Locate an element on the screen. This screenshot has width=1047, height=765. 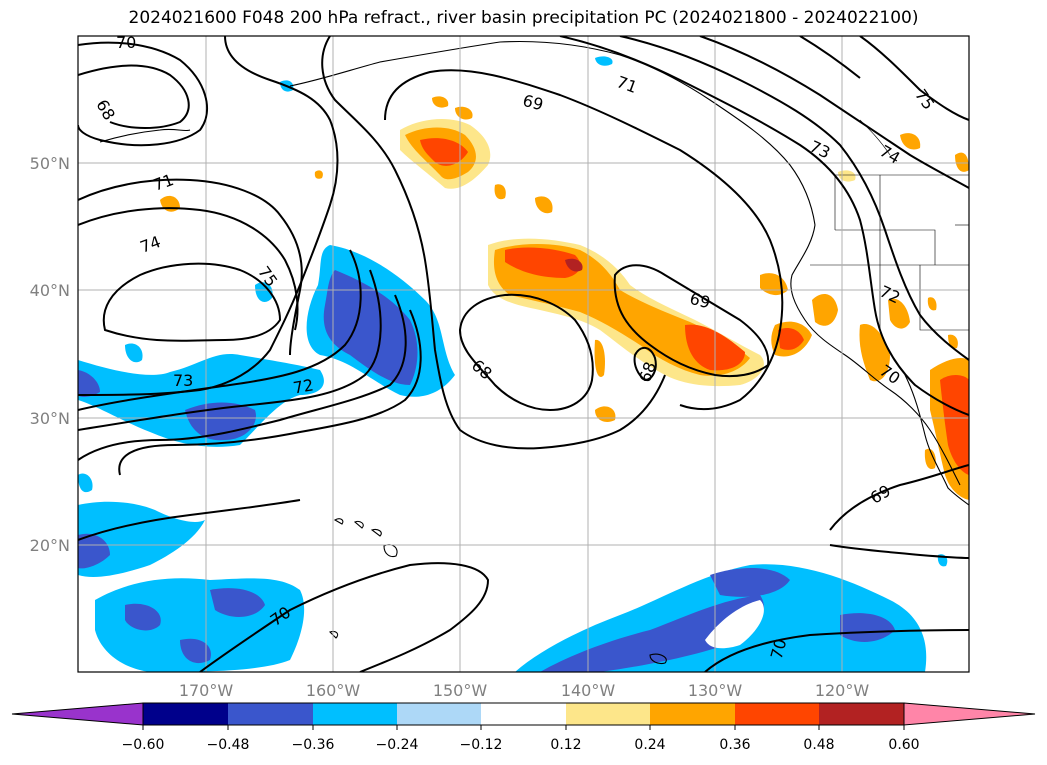
colorbar-tick-label: −0.12 is located at coordinates (481, 745).